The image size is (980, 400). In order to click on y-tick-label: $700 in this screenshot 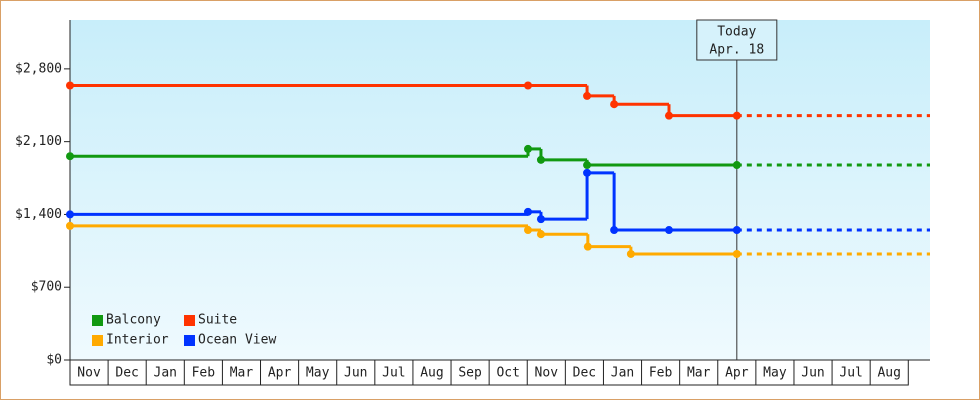, I will do `click(46, 287)`.